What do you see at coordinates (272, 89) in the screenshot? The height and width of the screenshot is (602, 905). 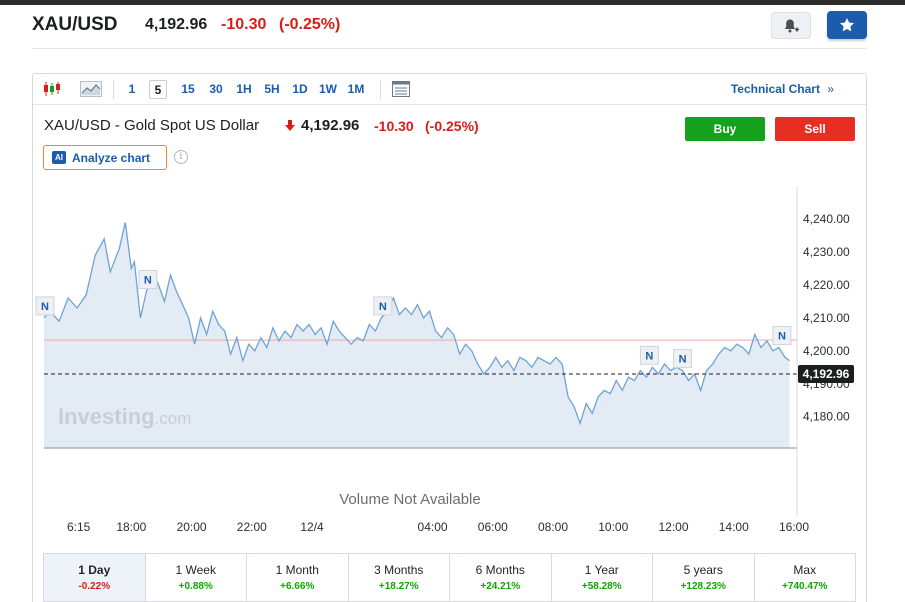 I see `timeframe-5h: 5H` at bounding box center [272, 89].